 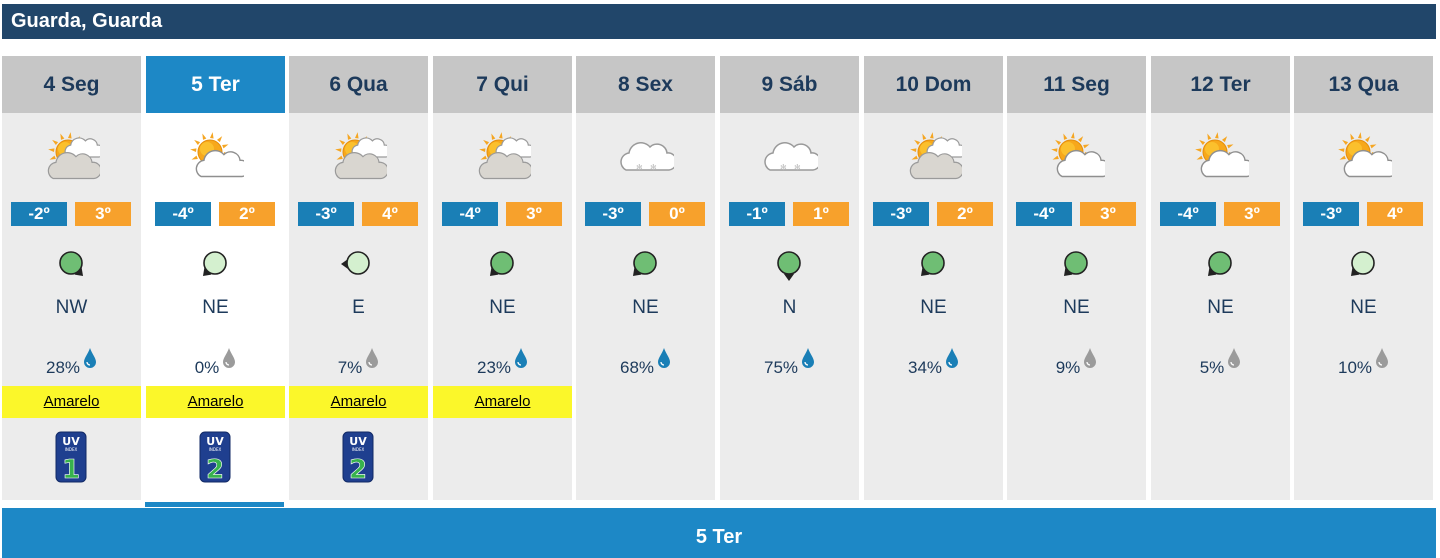 I want to click on day-column: 10 Dom -3º 2º NE 34%, so click(x=933, y=278).